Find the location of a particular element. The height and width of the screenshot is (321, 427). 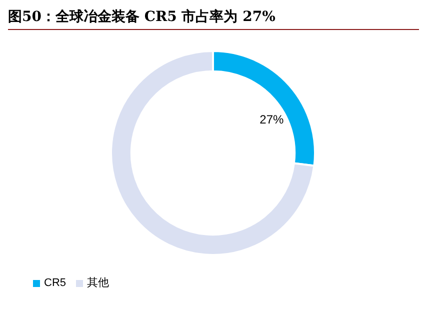

chart-title: 图50：全球冶金装备 CR5 市占率为 27% is located at coordinates (213, 19).